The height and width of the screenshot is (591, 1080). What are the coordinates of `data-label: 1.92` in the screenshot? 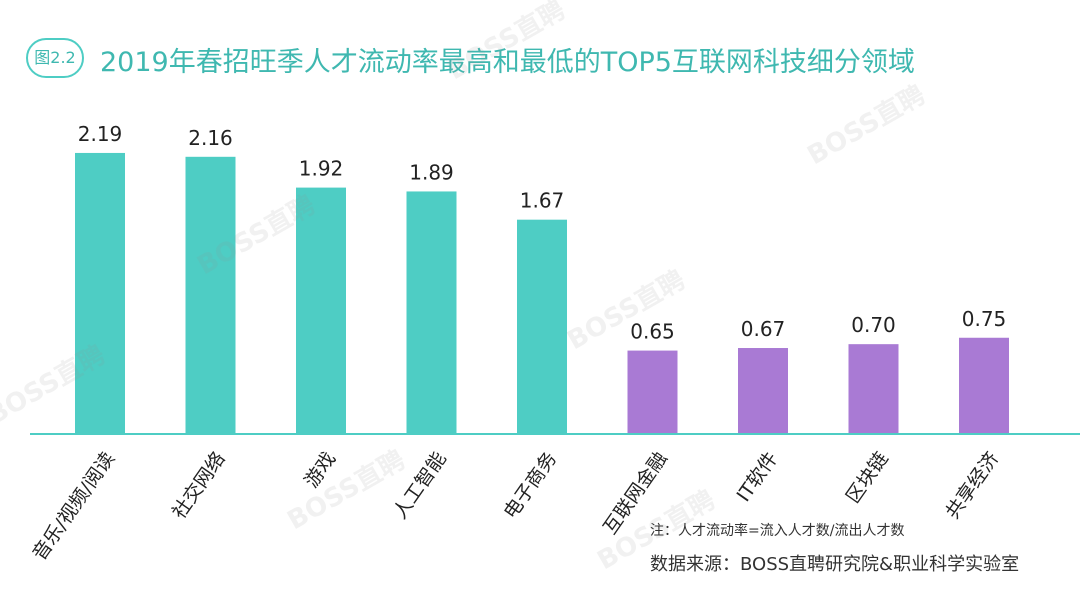 It's located at (321, 169).